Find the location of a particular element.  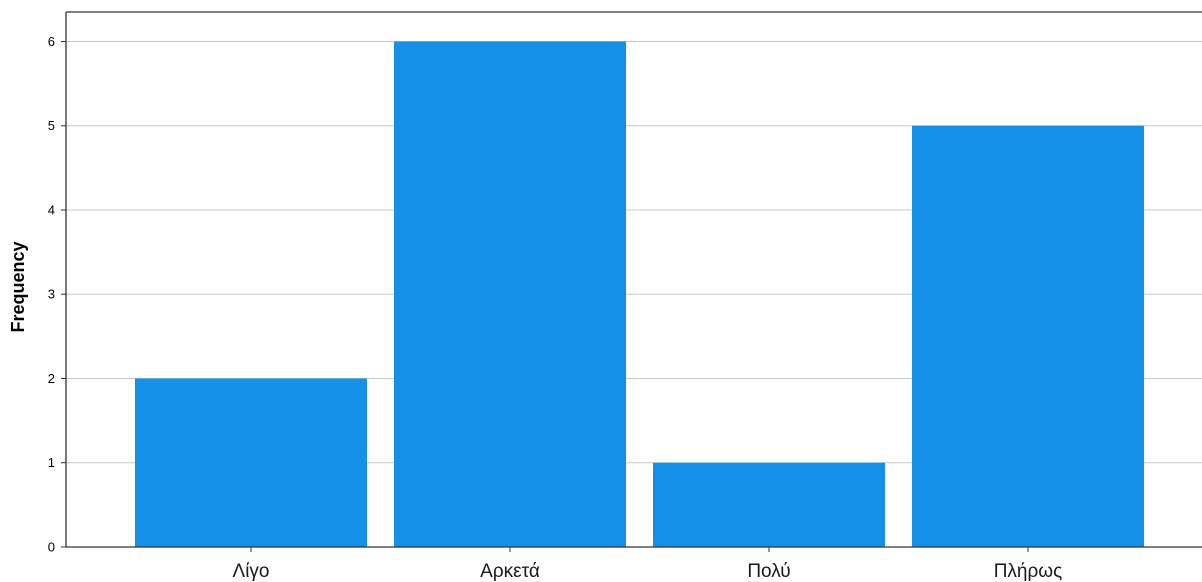

y-tick-label: 1 is located at coordinates (51, 462).